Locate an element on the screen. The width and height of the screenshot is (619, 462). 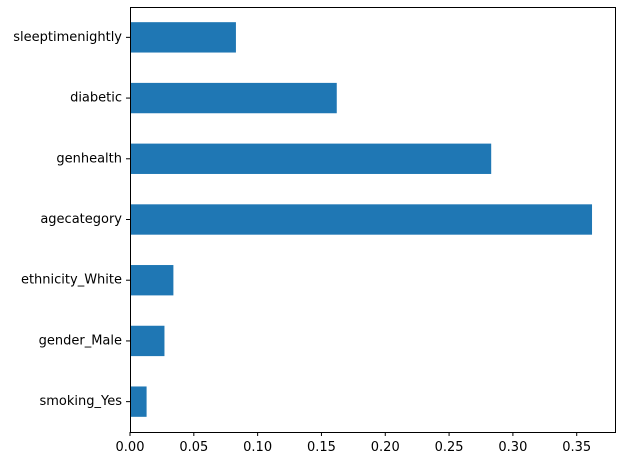
bar-genhealth is located at coordinates (311, 158).